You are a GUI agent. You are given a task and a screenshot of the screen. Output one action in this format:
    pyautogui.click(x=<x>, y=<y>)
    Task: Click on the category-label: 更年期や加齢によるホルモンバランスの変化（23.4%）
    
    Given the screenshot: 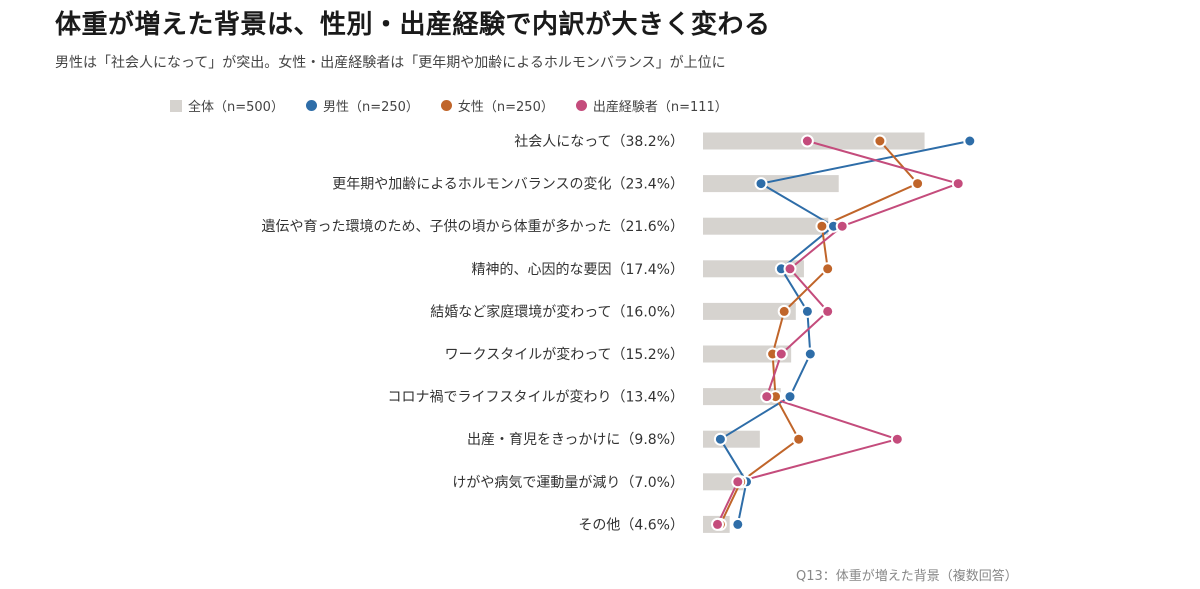 What is the action you would take?
    pyautogui.click(x=508, y=184)
    